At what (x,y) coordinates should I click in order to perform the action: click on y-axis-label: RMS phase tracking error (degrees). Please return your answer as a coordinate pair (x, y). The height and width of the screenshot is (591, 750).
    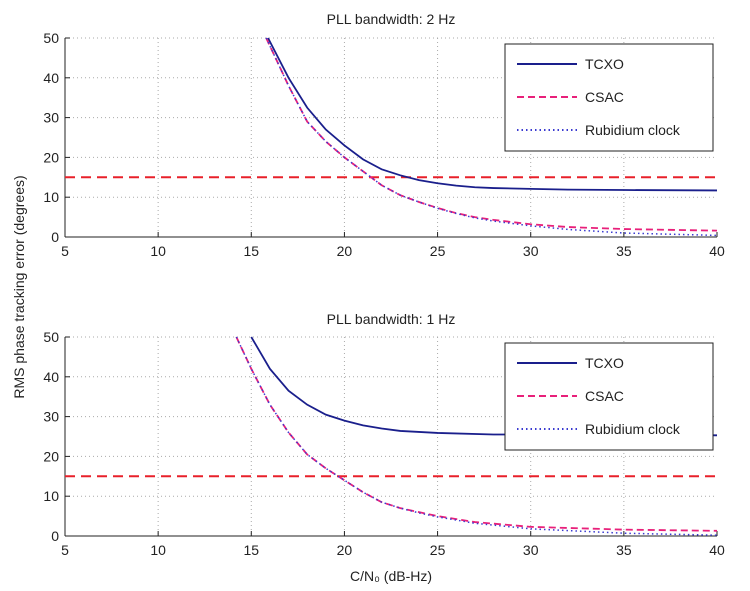
    Looking at the image, I should click on (19, 286).